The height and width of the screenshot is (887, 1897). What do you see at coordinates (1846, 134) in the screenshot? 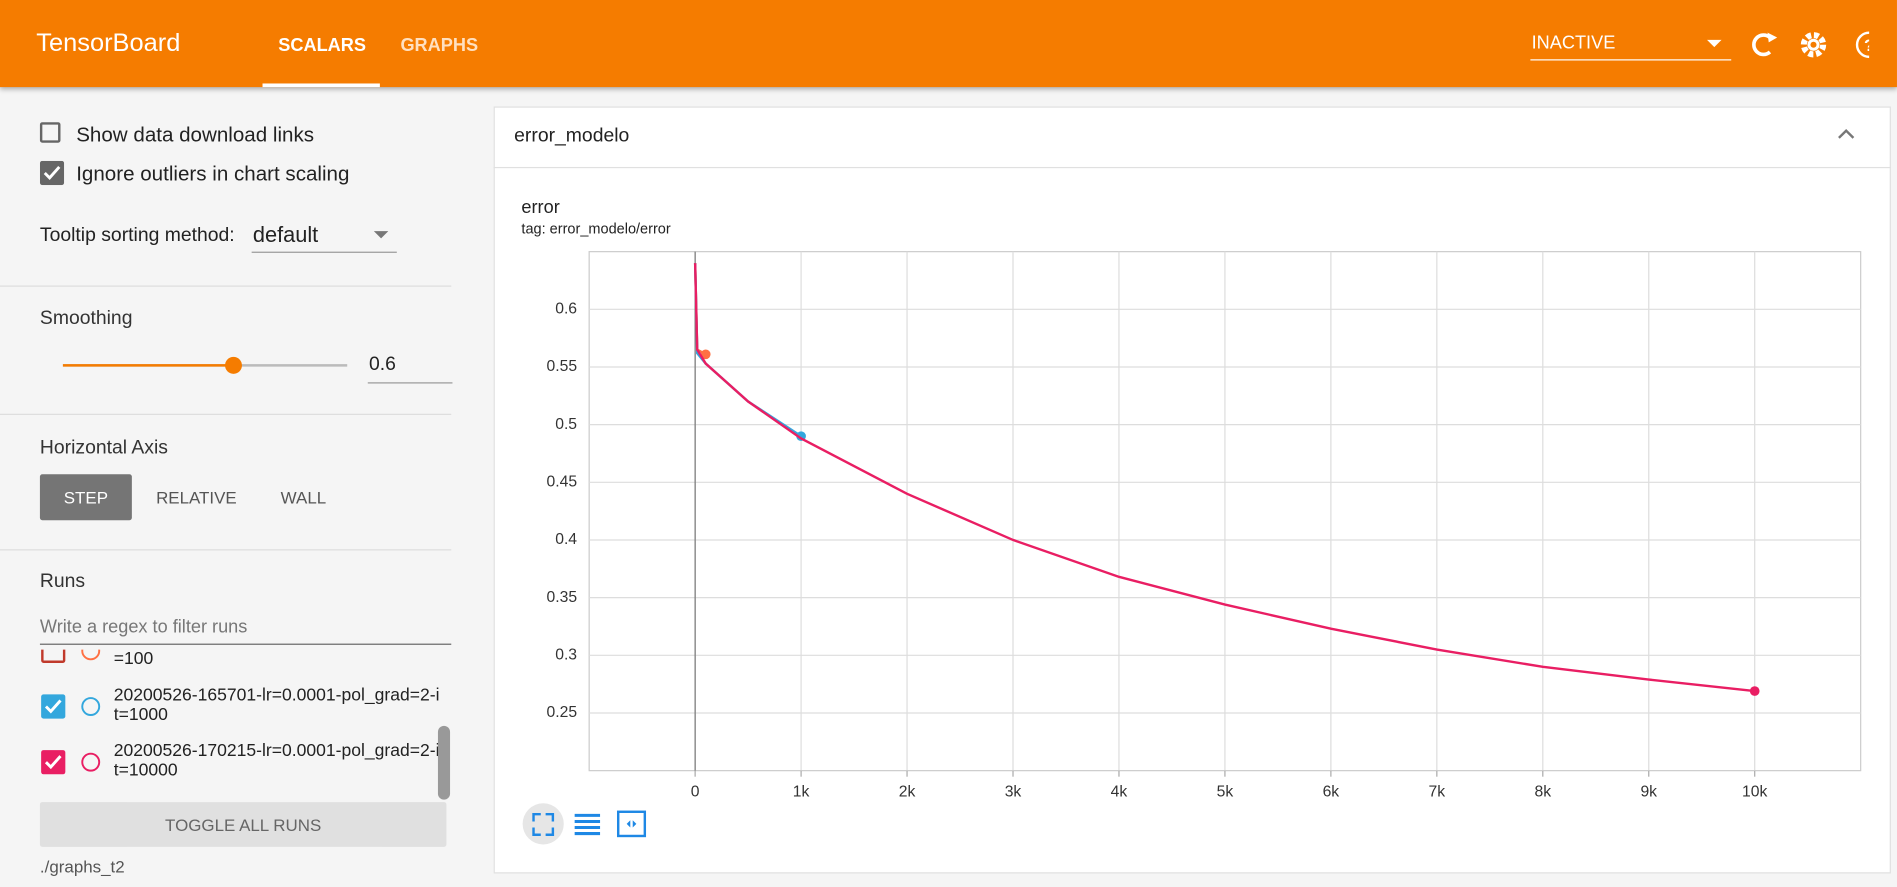
I see `collapse-icon` at bounding box center [1846, 134].